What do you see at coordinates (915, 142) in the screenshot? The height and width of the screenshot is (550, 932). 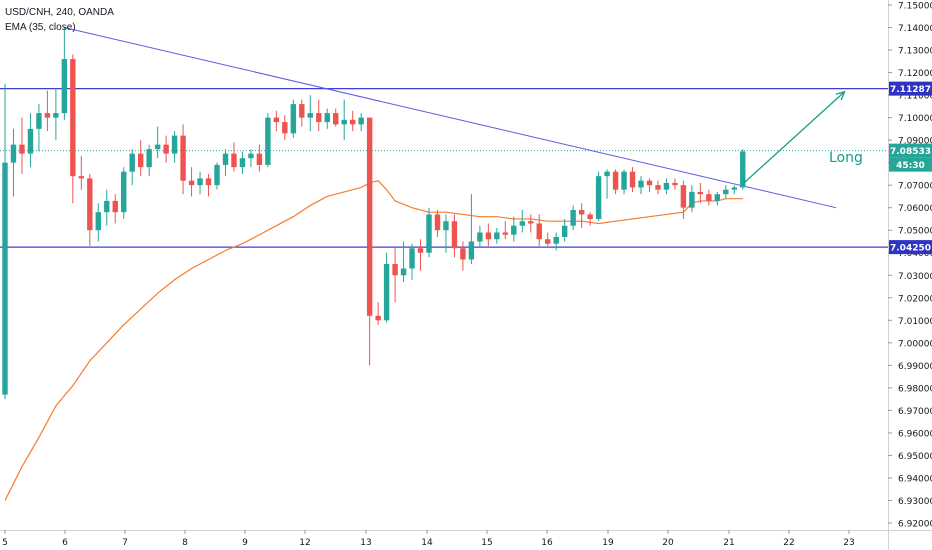 I see `y-tick-label: 7.09000` at bounding box center [915, 142].